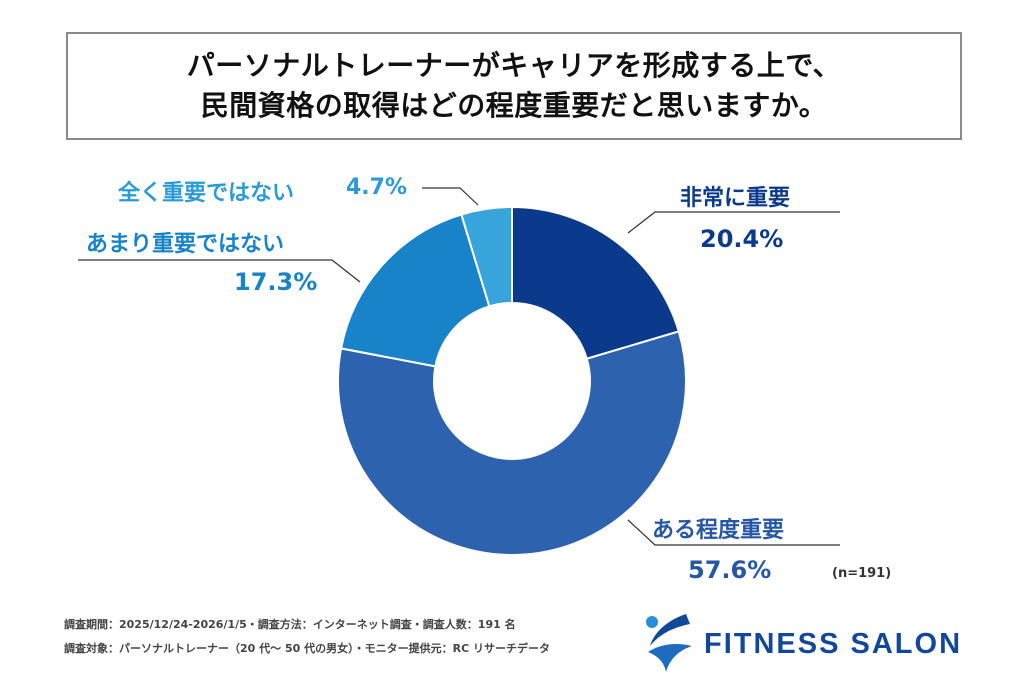 Image resolution: width=1024 pixels, height=683 pixels. What do you see at coordinates (730, 570) in the screenshot?
I see `value-somewhat-important: 57.6%` at bounding box center [730, 570].